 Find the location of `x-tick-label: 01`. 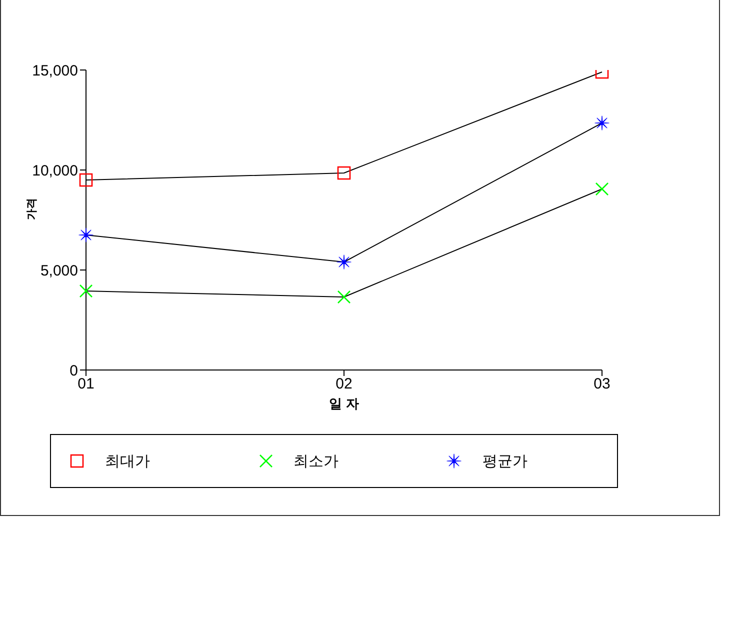

x-tick-label: 01 is located at coordinates (86, 384).